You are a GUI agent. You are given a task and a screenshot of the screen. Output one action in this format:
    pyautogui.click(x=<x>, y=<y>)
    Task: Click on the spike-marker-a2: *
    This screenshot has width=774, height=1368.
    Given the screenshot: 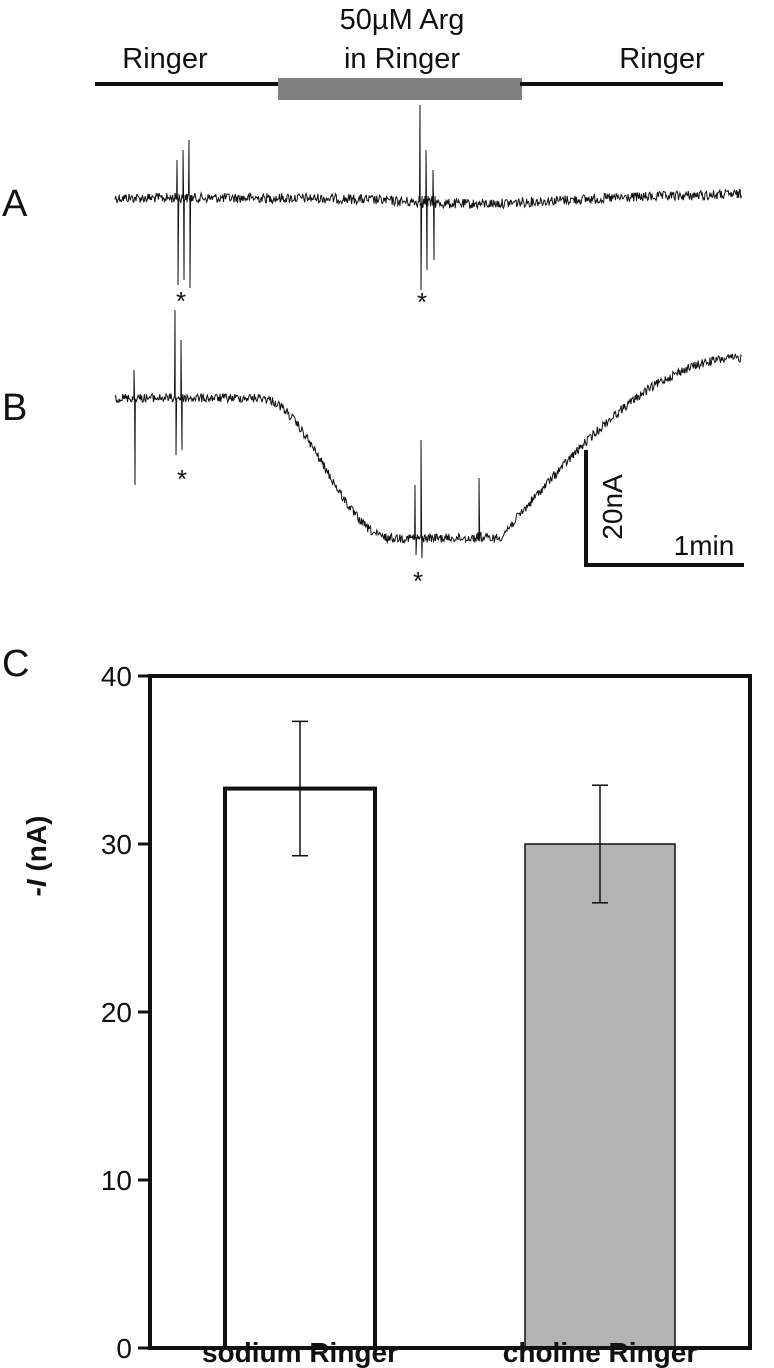 What is the action you would take?
    pyautogui.click(x=422, y=302)
    